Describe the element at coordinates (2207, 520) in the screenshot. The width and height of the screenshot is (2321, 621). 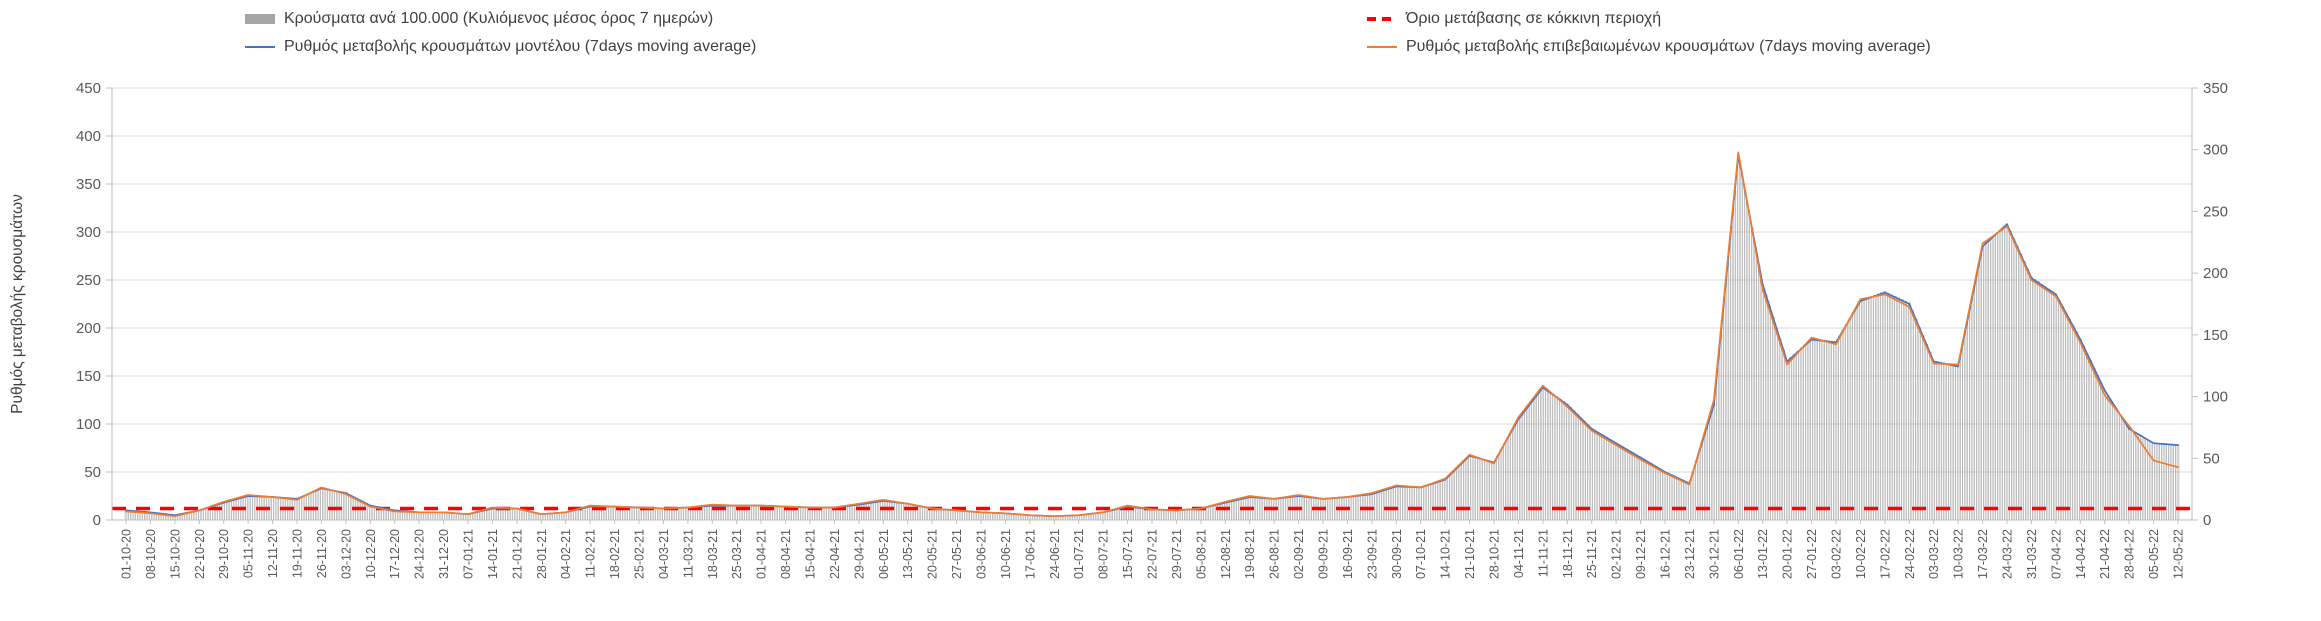
I see `right-axis-tick-label: 0` at that location.